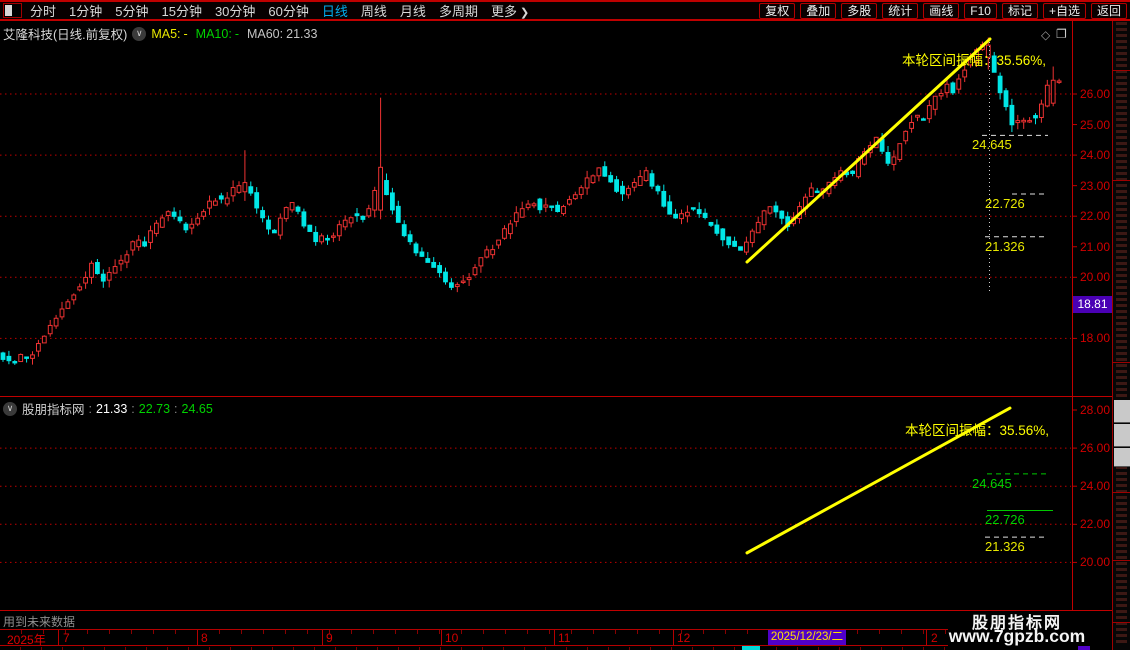  I want to click on tab-period-月线: 月线, so click(412, 11).